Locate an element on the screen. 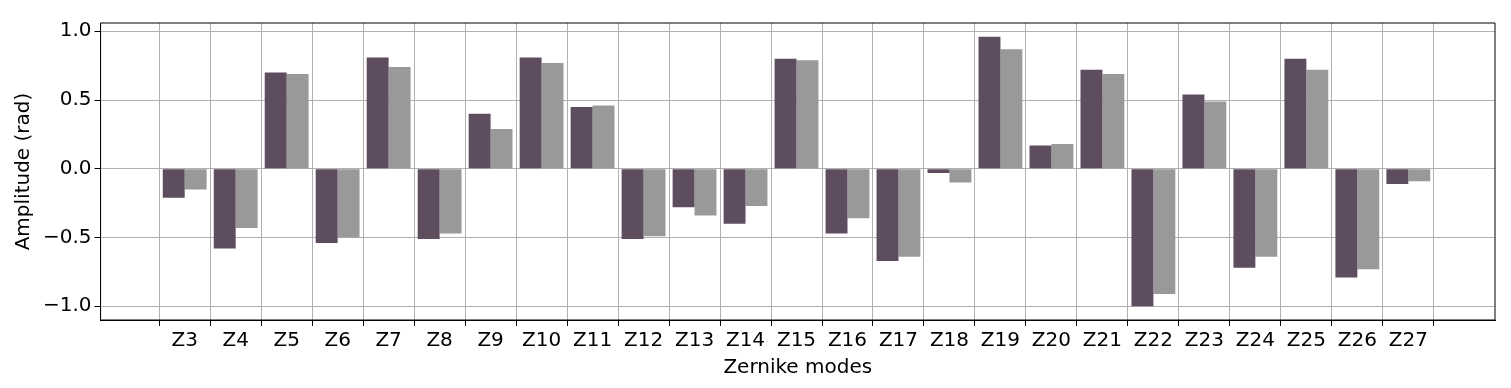 This screenshot has height=388, width=1511. x-tick-label: Z12 is located at coordinates (643, 339).